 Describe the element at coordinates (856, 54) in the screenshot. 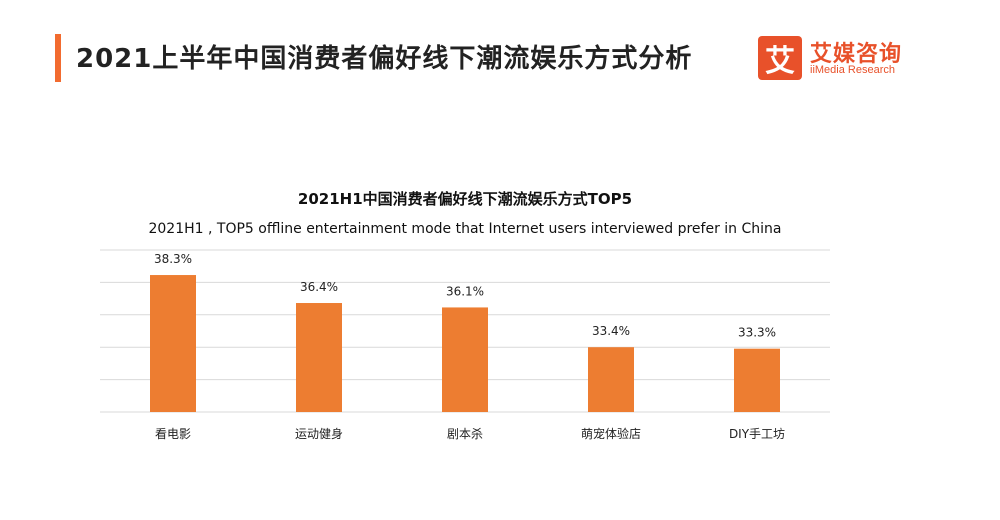

I see `logo-name: 艾媒咨询` at that location.